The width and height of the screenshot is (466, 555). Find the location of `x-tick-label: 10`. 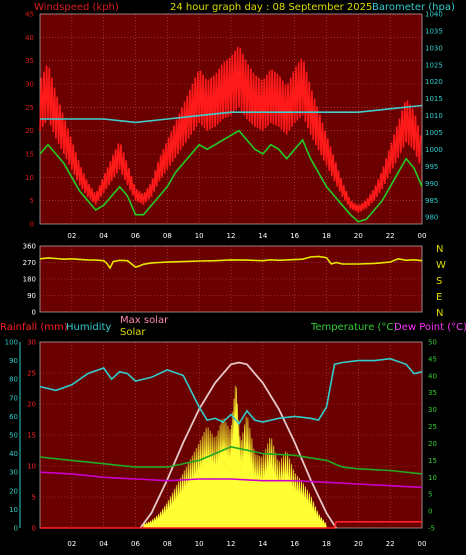

x-tick-label: 10 is located at coordinates (199, 236).